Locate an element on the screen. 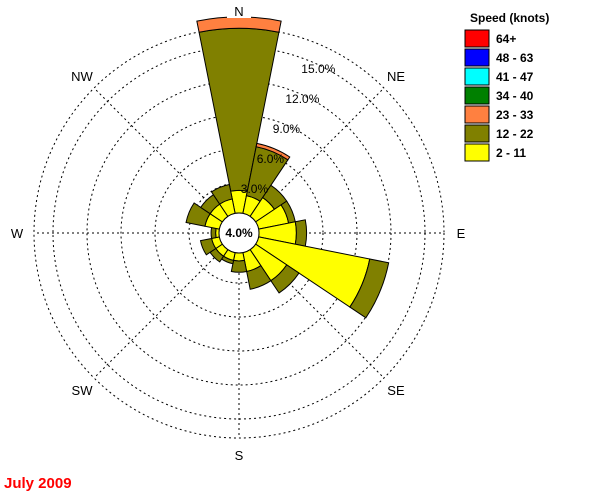  calm-circle: 4.0% is located at coordinates (239, 233).